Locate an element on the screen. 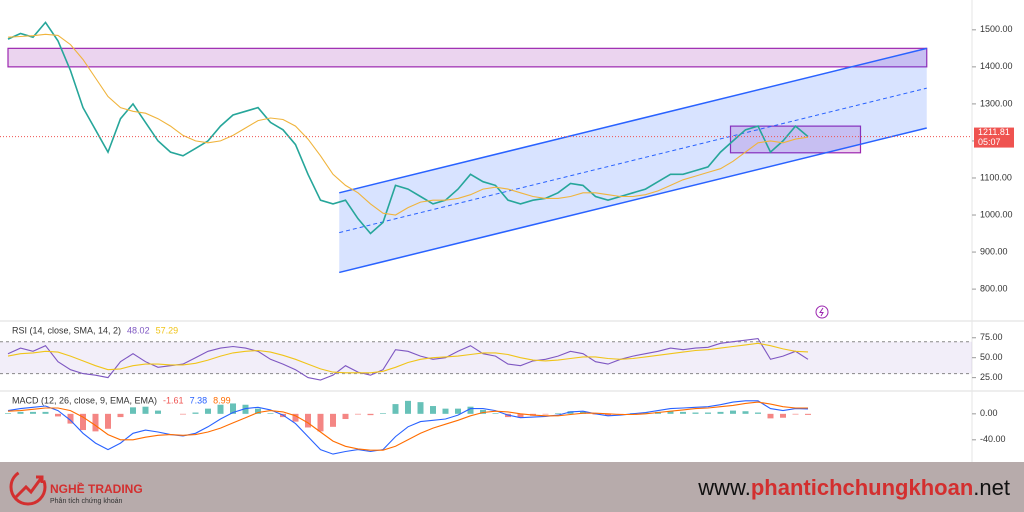  brand: NGHỀ TRADING is located at coordinates (96, 489).